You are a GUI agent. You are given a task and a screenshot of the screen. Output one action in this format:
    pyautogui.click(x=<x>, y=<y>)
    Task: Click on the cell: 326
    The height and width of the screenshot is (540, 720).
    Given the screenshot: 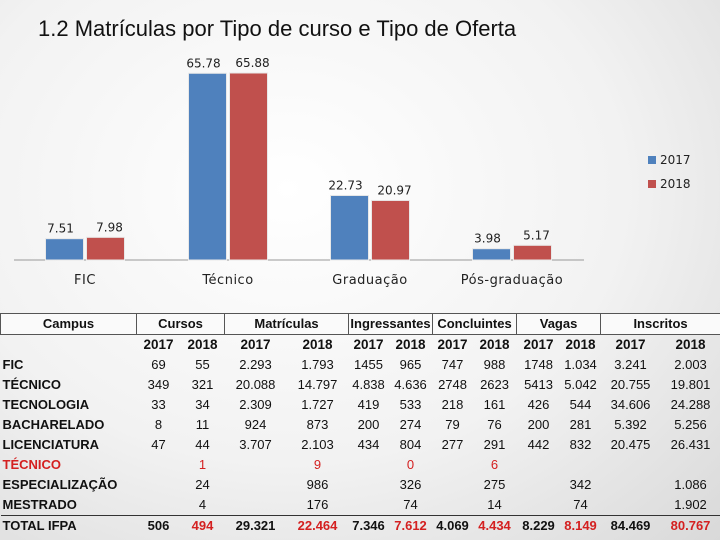 What is the action you would take?
    pyautogui.click(x=410, y=484)
    